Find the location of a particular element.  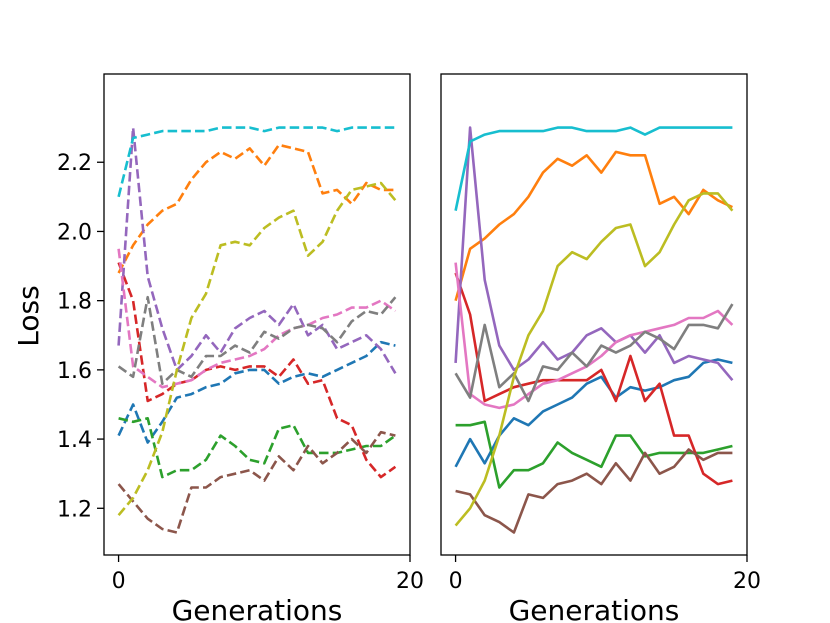

y-tick-label: 1.4 is located at coordinates (74, 440).